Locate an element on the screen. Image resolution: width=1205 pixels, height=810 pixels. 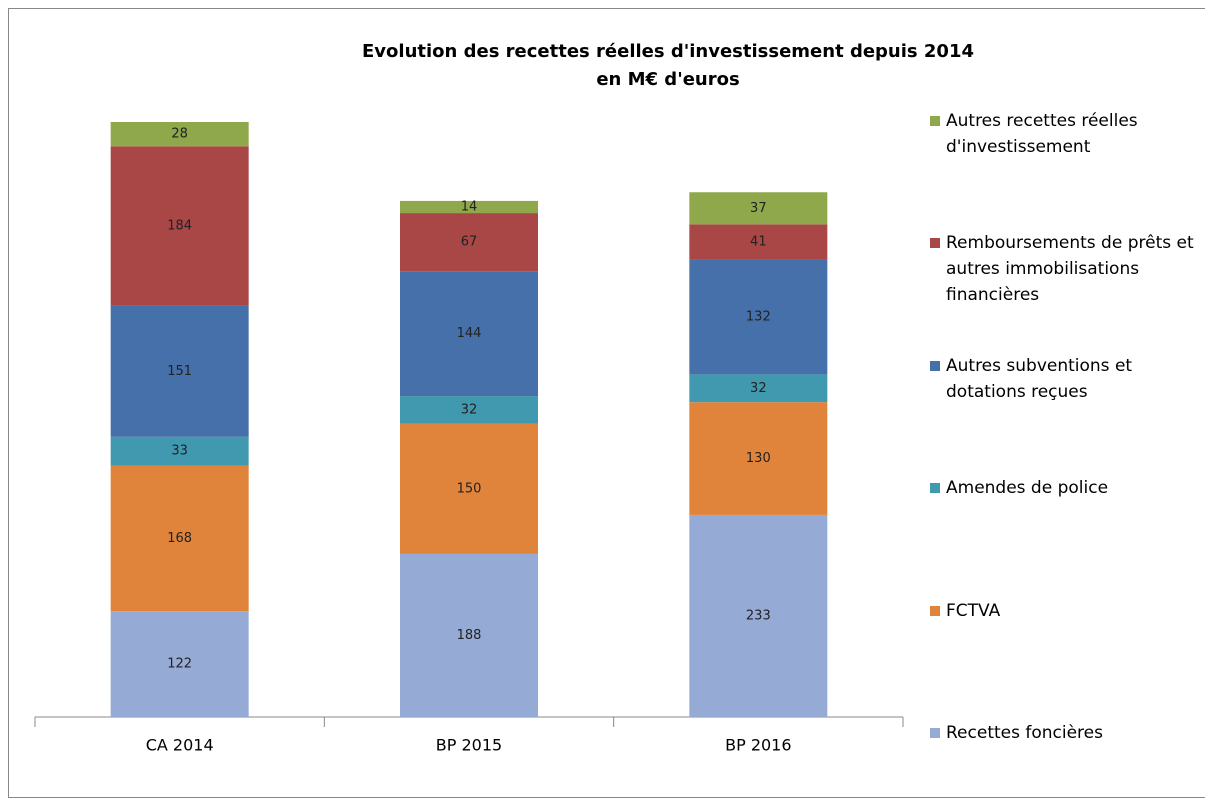
x-tick-label: BP 2016 is located at coordinates (758, 745).